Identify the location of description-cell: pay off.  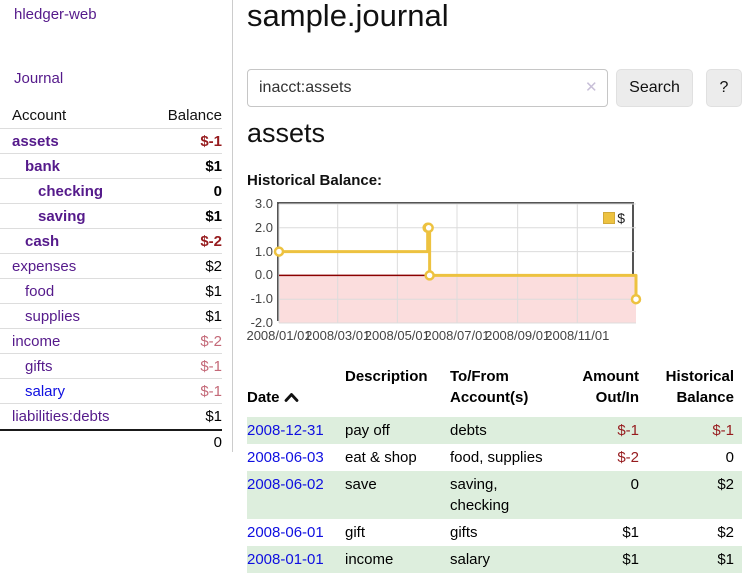
(367, 430).